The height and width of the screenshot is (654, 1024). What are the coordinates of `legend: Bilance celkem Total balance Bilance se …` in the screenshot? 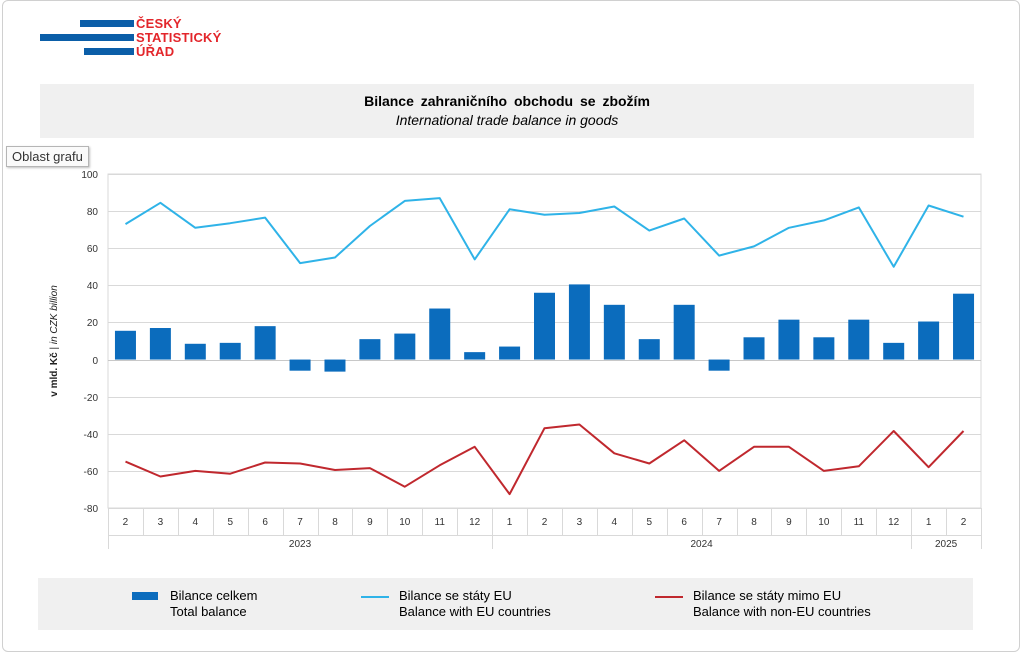 It's located at (505, 604).